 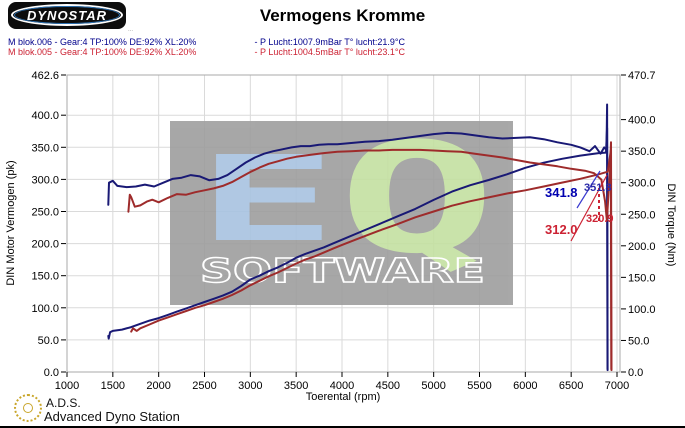 What do you see at coordinates (642, 184) in the screenshot?
I see `y-right-tick-label: 300.0` at bounding box center [642, 184].